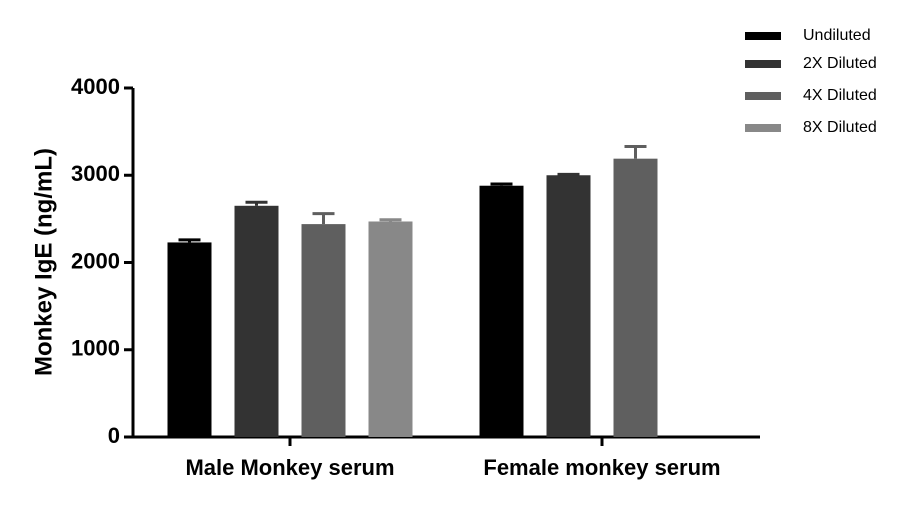  Describe the element at coordinates (289, 467) in the screenshot. I see `x-tick-label: Male Monkey serum` at that location.